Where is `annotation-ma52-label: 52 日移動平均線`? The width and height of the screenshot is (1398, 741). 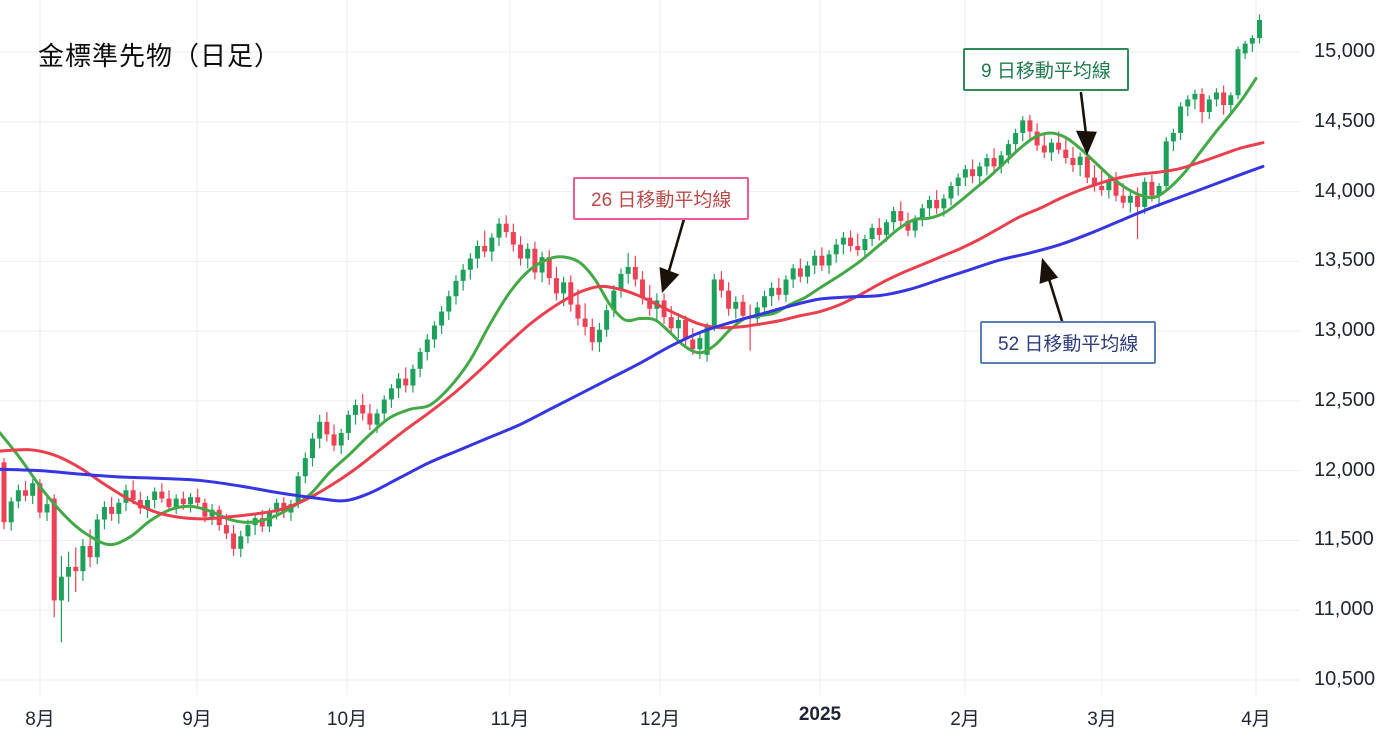 annotation-ma52-label: 52 日移動平均線 is located at coordinates (1068, 342).